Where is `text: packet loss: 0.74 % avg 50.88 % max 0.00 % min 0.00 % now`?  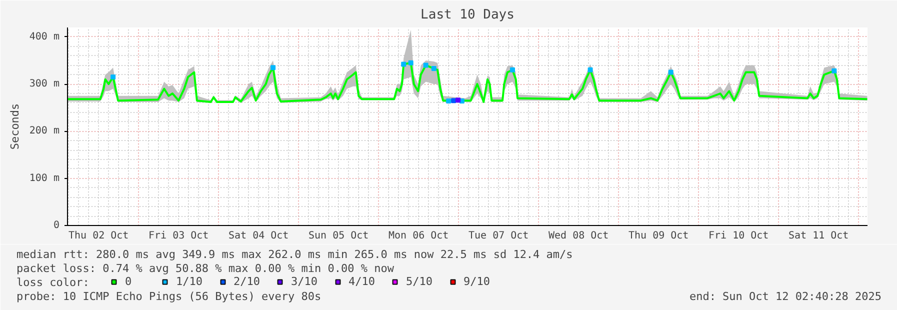
text: packet loss: 0.74 % avg 50.88 % max 0.00 % min 0.00 % now is located at coordinates (205, 268).